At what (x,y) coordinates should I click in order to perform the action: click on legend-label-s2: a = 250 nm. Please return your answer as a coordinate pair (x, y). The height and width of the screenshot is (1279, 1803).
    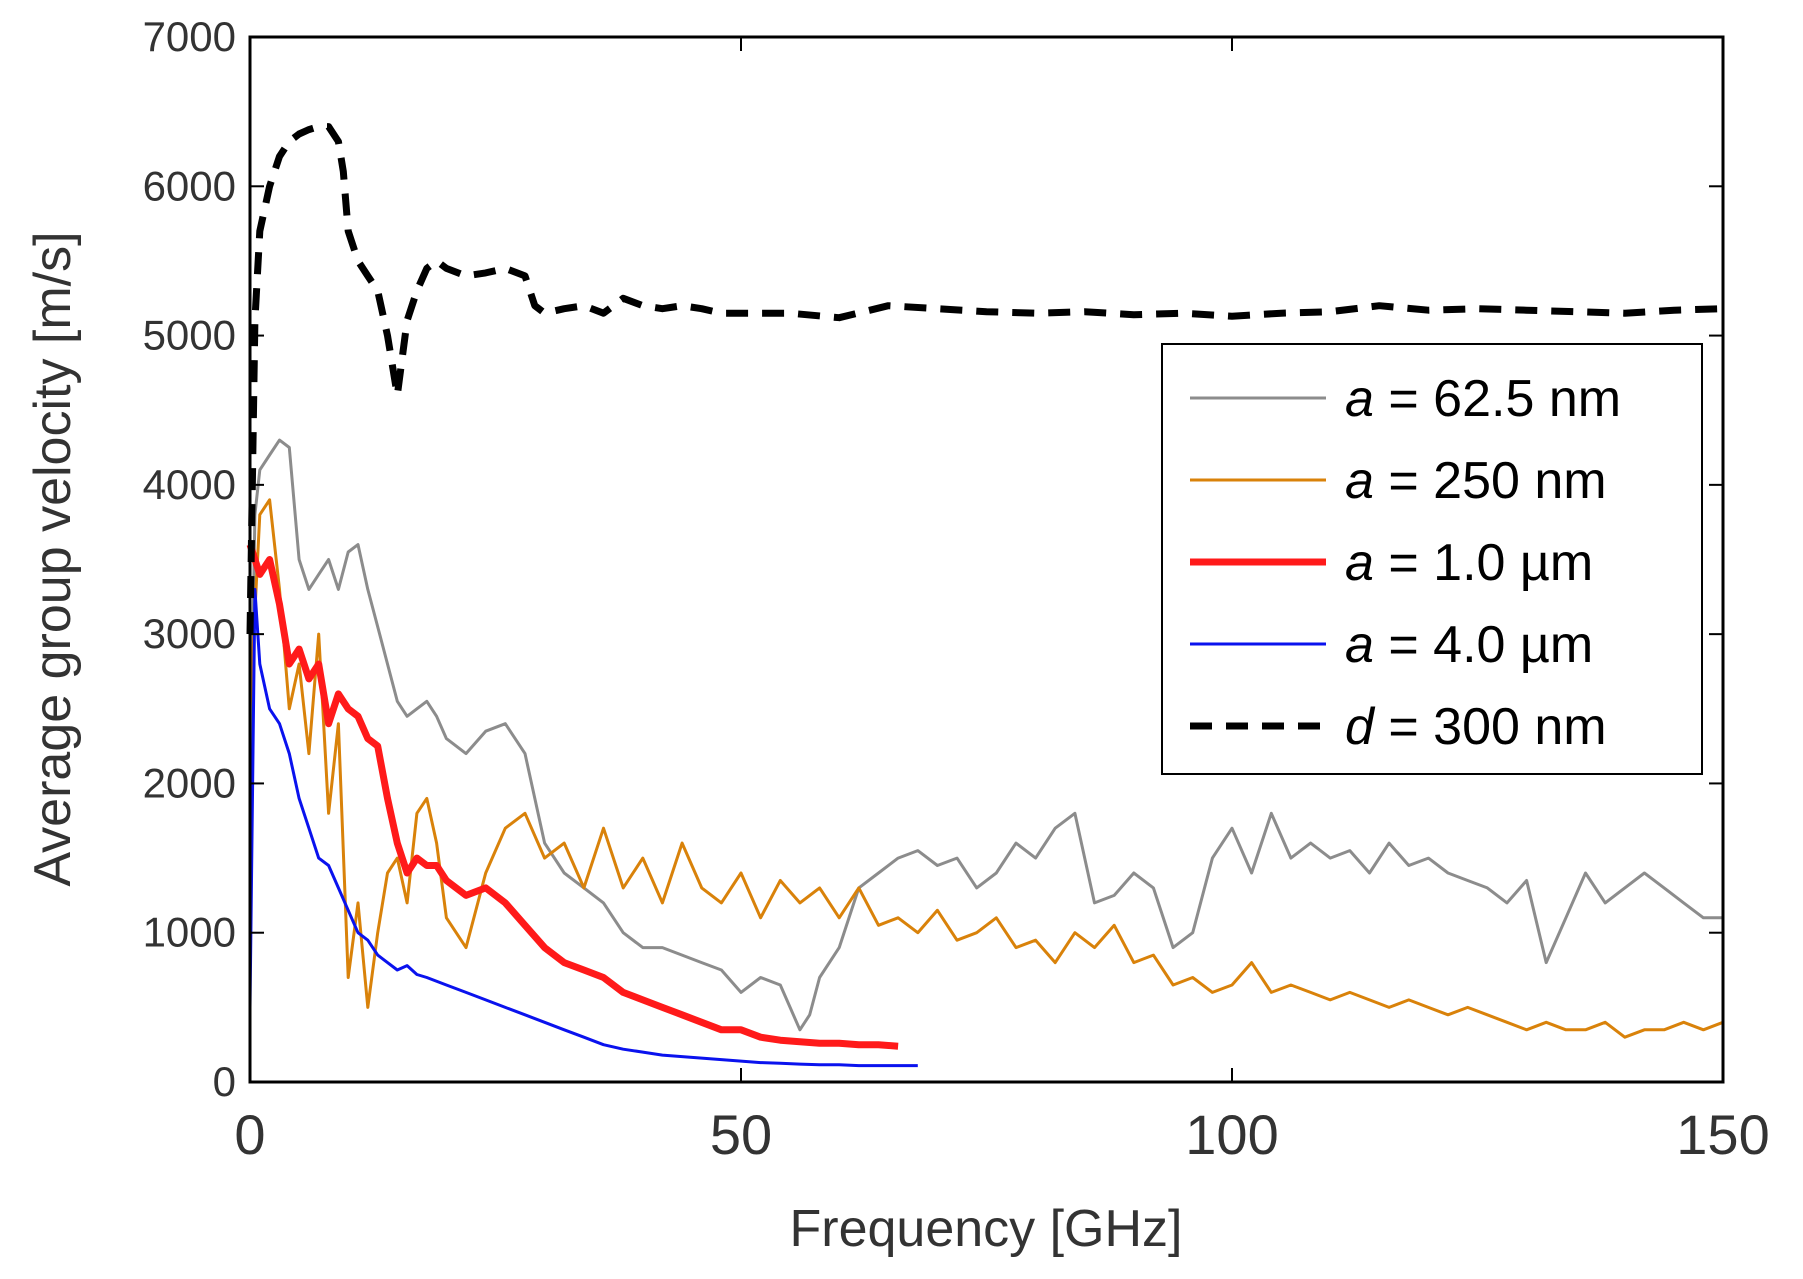
    Looking at the image, I should click on (1476, 481).